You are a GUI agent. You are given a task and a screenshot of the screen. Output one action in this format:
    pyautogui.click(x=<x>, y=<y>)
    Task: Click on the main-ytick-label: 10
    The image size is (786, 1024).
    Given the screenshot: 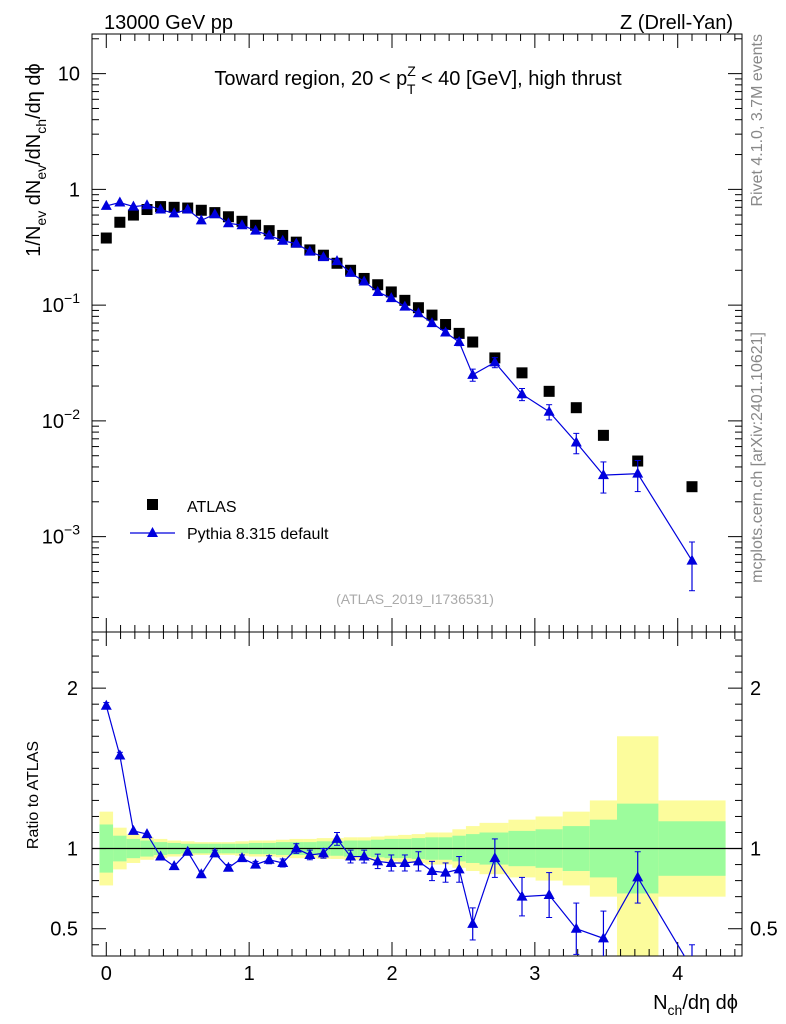 What is the action you would take?
    pyautogui.click(x=69, y=75)
    